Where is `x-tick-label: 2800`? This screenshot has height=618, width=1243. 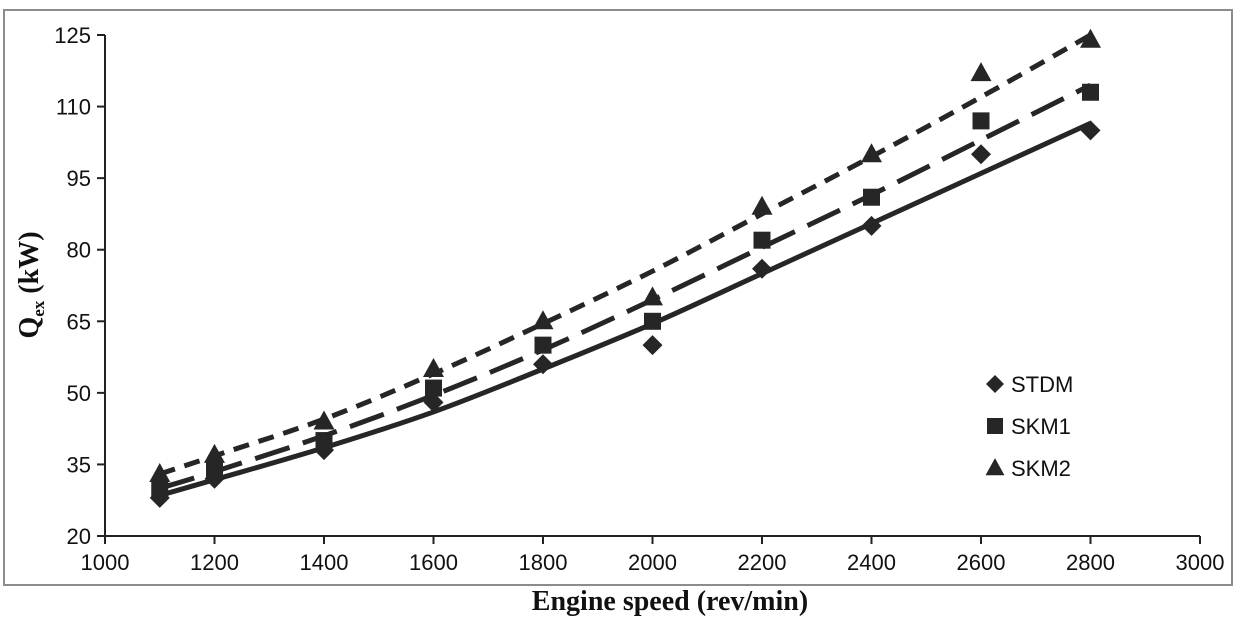 x-tick-label: 2800 is located at coordinates (1090, 562).